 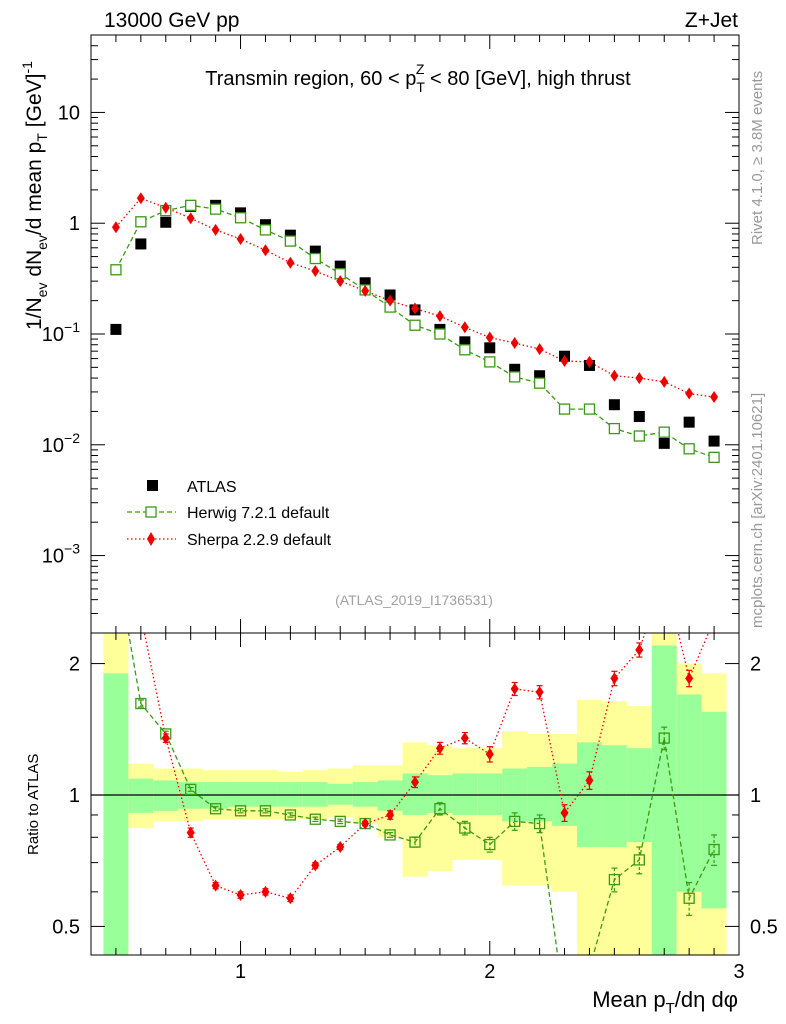 I want to click on main-y-tick-label: 10⁻², so click(x=61, y=443).